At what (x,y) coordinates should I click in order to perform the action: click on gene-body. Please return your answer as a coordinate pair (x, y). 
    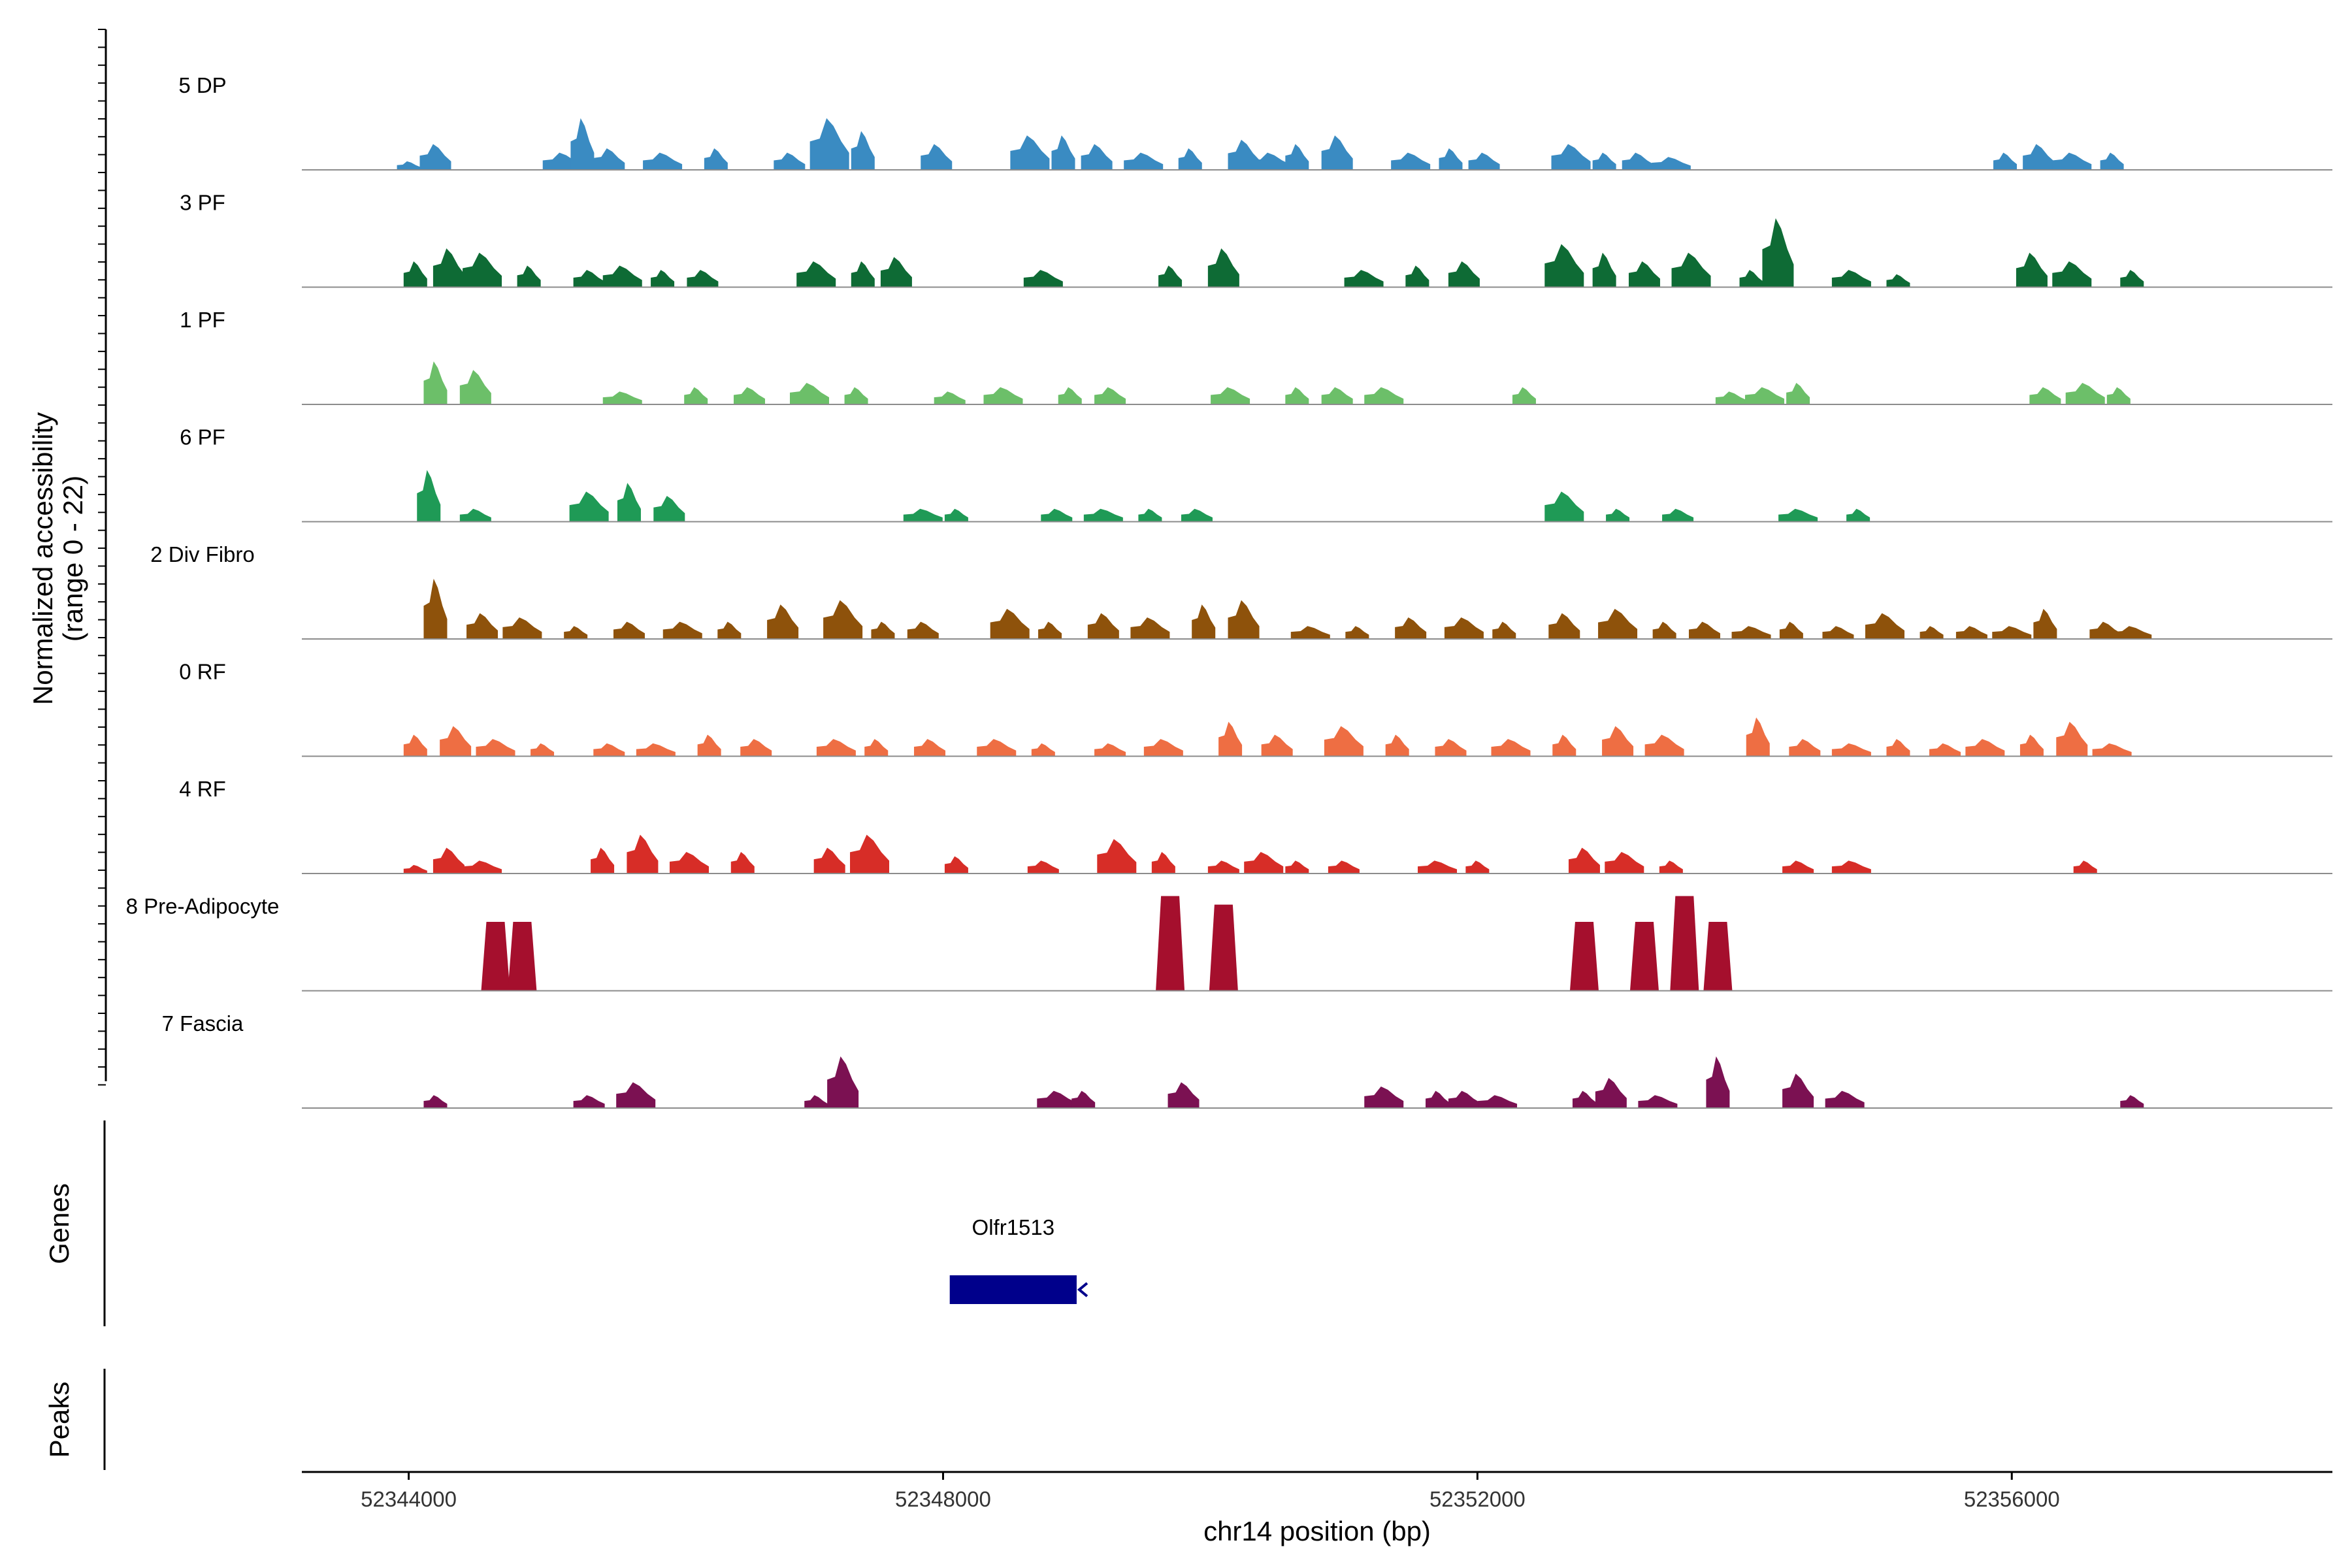
    Looking at the image, I should click on (1013, 1289).